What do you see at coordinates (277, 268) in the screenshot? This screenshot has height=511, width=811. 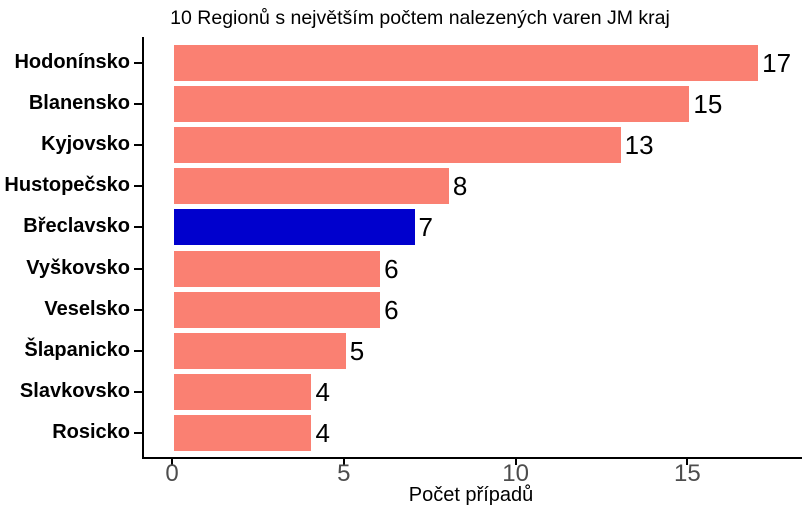 I see `bar-vyškovsko` at bounding box center [277, 268].